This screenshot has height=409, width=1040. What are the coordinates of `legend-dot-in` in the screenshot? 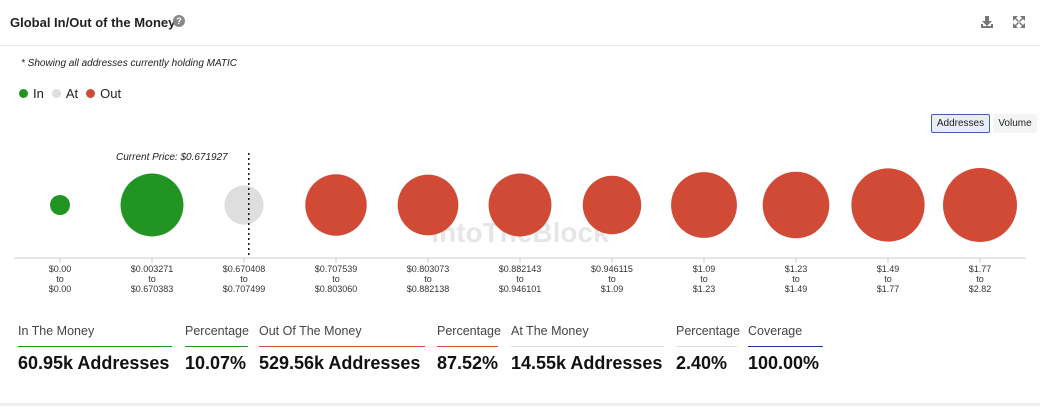 It's located at (23, 93).